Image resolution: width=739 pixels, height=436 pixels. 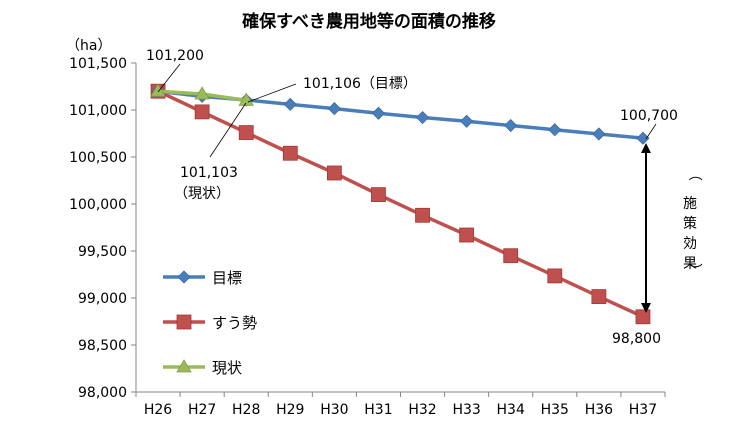 I want to click on y-tick-label: 98,500, so click(x=102, y=346).